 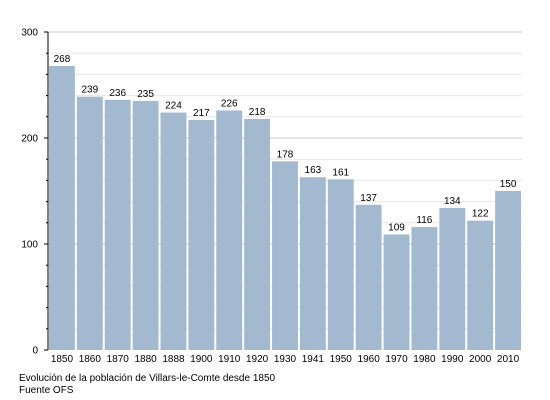 What do you see at coordinates (424, 220) in the screenshot?
I see `data-label-1980: 116` at bounding box center [424, 220].